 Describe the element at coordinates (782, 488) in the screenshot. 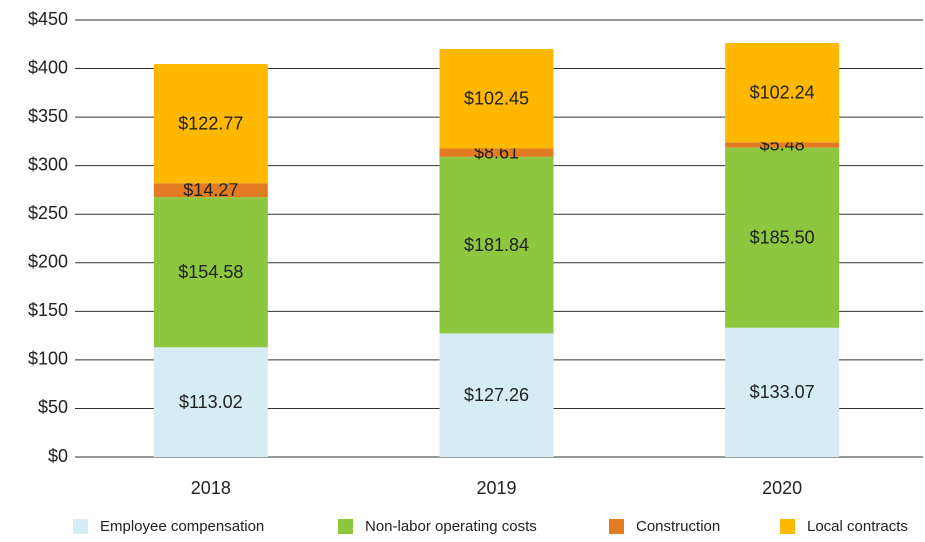

I see `x-tick-label: 2020` at that location.